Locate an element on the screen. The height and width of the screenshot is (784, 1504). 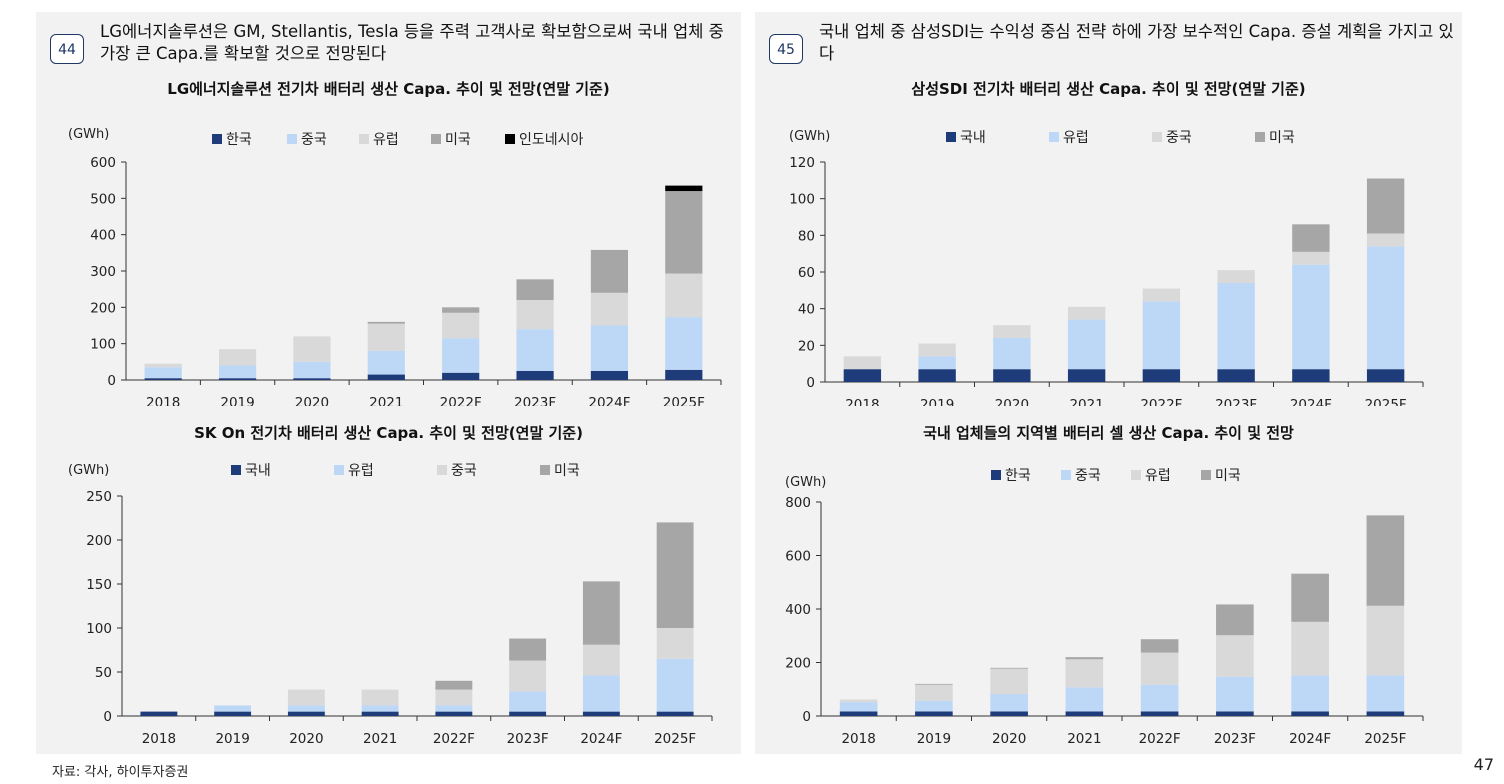
y-tick-label: 50 is located at coordinates (103, 673).